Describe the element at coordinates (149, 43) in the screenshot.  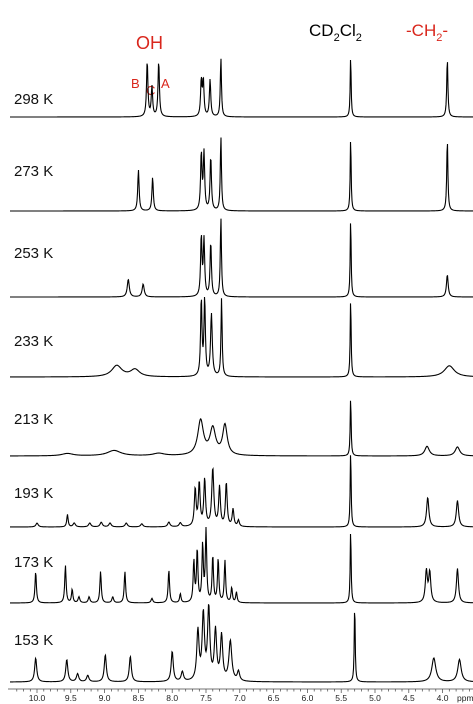
I see `annotation-oh: OH` at that location.